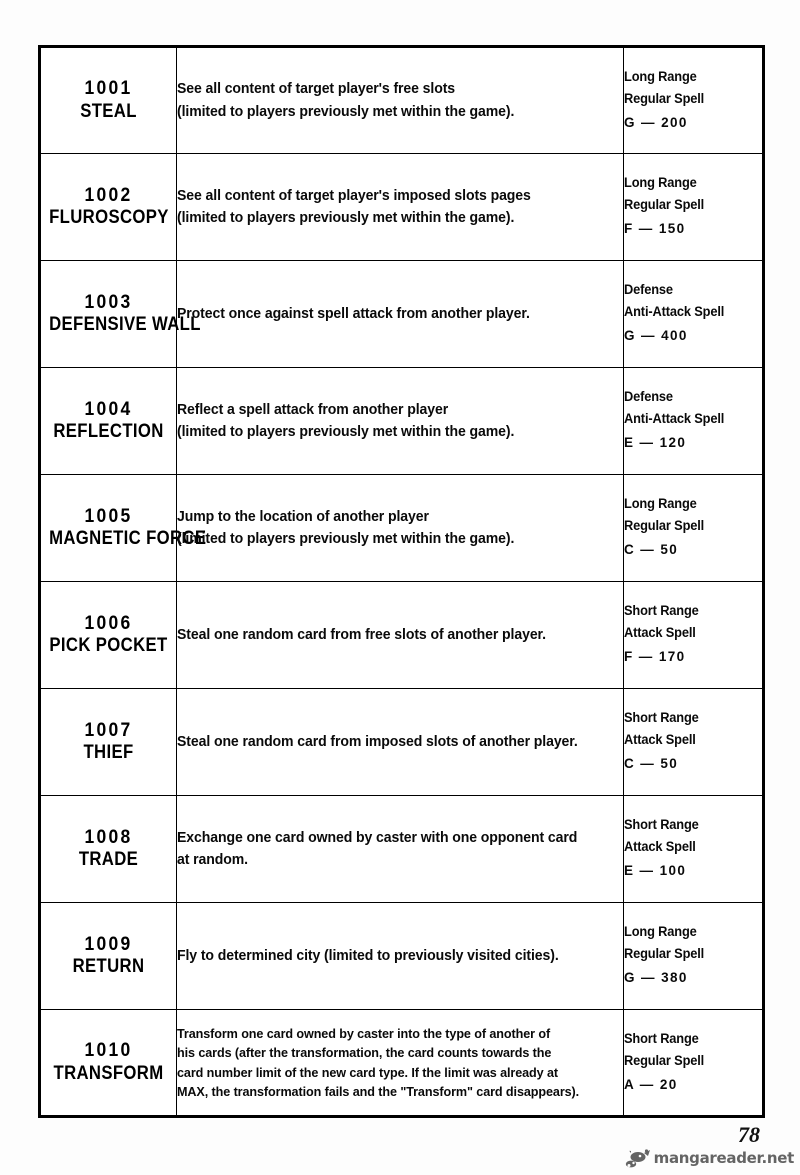 The height and width of the screenshot is (1175, 800). What do you see at coordinates (108, 730) in the screenshot?
I see `spell-number: 1007` at bounding box center [108, 730].